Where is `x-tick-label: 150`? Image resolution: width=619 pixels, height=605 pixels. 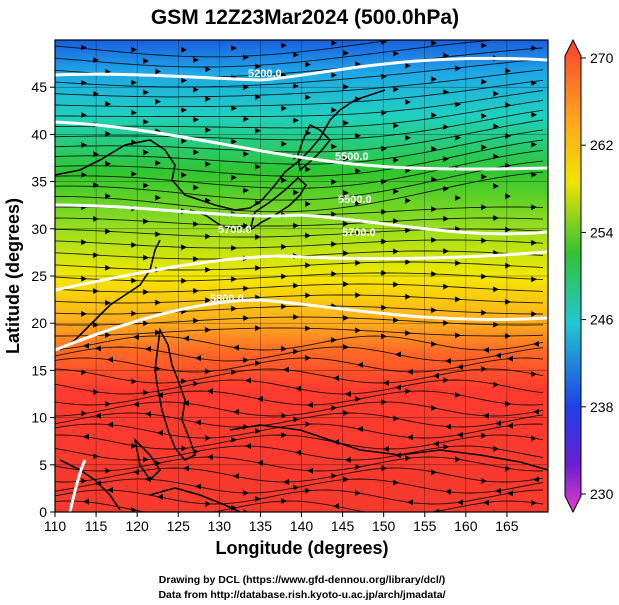
x-tick-label: 150 is located at coordinates (384, 526).